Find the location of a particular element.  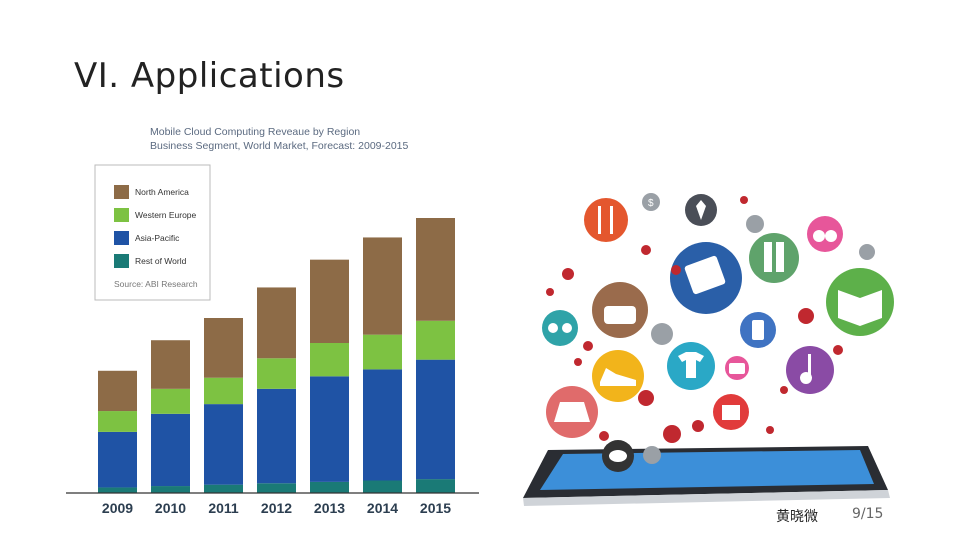

x-tick-labels: 2009 2010 2011 2012 2013 2014 2015 is located at coordinates (276, 508).